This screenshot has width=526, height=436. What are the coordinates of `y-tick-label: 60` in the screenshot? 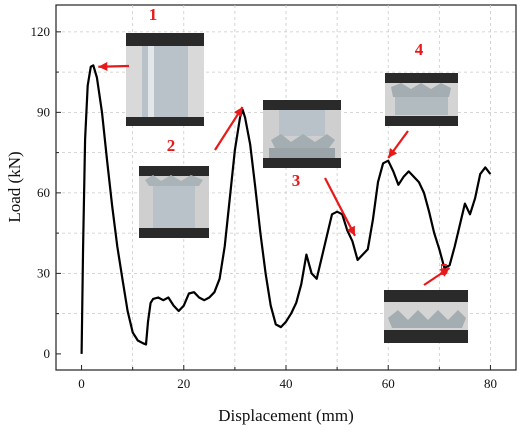 It's located at (43, 192).